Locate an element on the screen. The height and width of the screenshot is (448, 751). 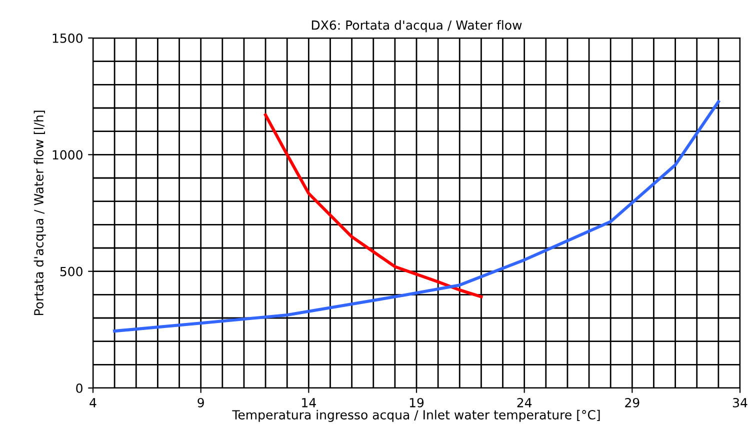
y-tick-label: 500 is located at coordinates (71, 271).